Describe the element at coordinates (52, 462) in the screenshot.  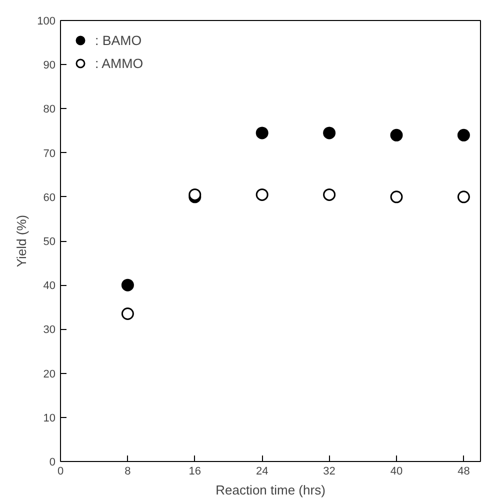
I see `y-tick-label: 0` at that location.